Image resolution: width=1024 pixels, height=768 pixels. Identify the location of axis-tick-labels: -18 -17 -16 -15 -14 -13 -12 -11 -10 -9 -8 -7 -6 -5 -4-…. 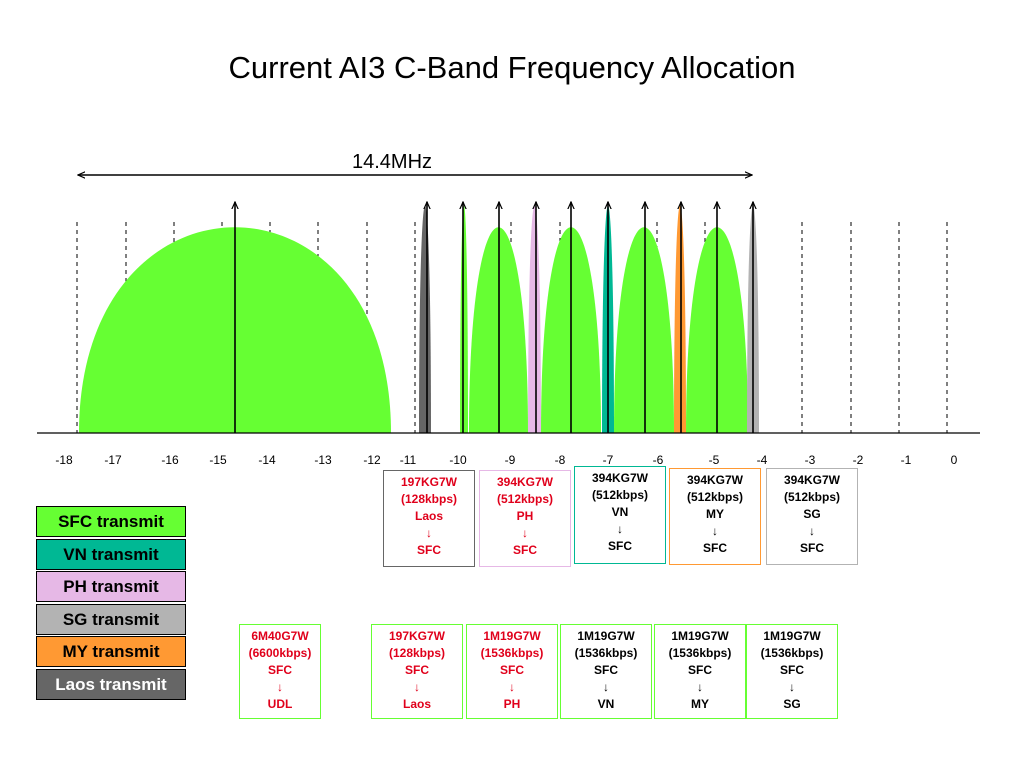
(506, 460).